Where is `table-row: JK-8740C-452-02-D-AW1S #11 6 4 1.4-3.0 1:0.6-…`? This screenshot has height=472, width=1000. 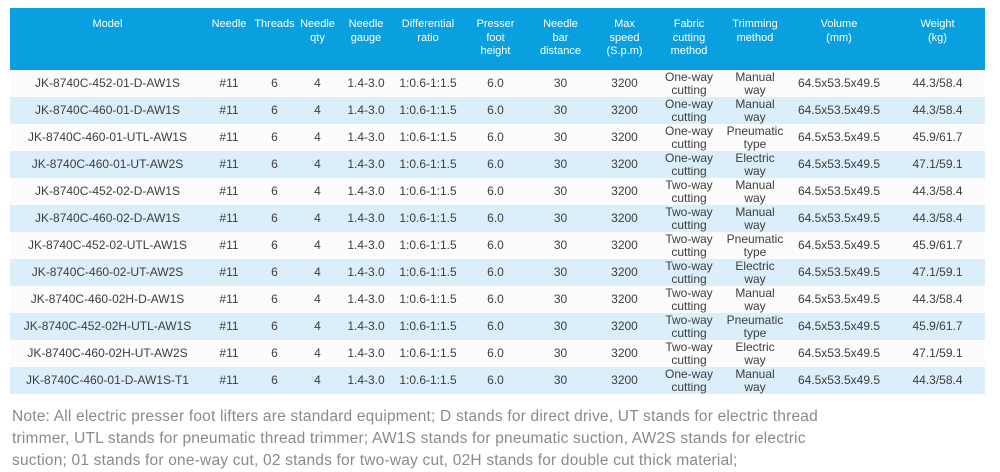 table-row: JK-8740C-452-02-D-AW1S #11 6 4 1.4-3.0 1:0.6-… is located at coordinates (497, 191).